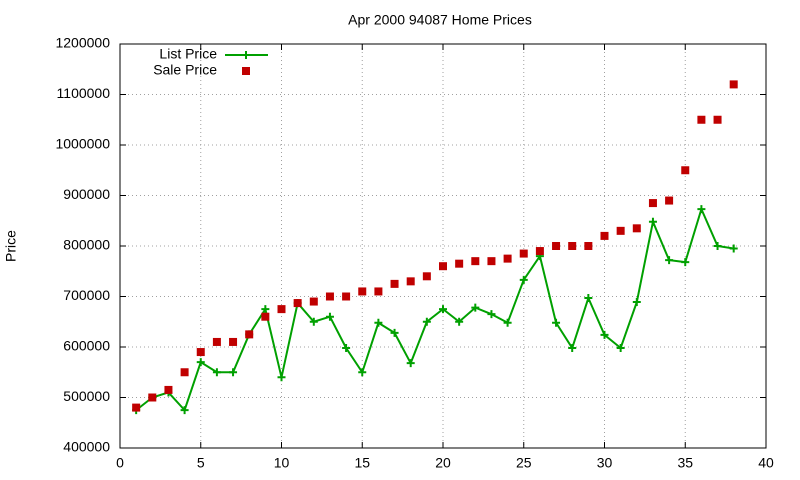 Image resolution: width=800 pixels, height=480 pixels. What do you see at coordinates (362, 463) in the screenshot?
I see `x-tick-label: 15` at bounding box center [362, 463].